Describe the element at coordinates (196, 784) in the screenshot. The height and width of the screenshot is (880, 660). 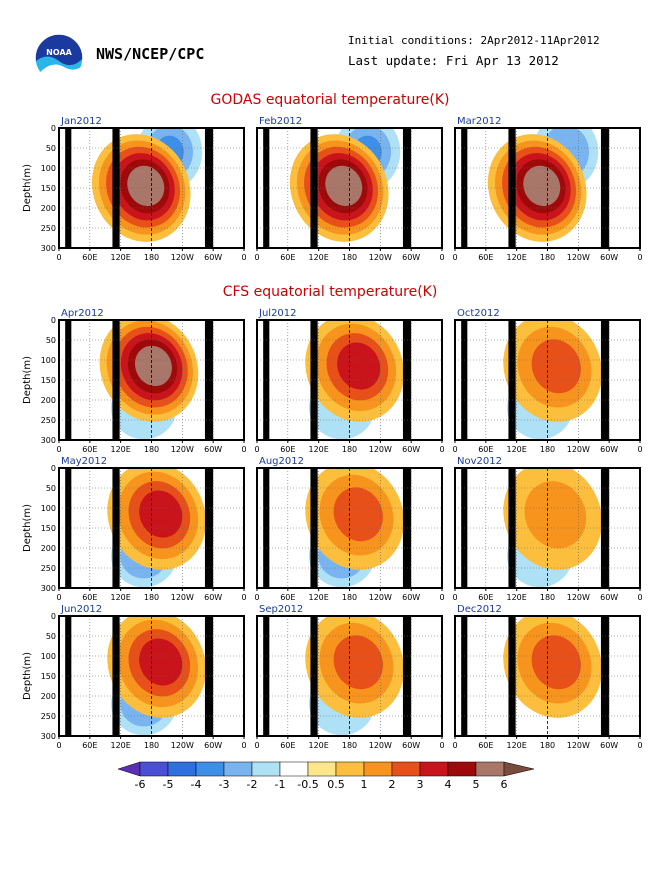
I see `colorbar-label: -4` at that location.